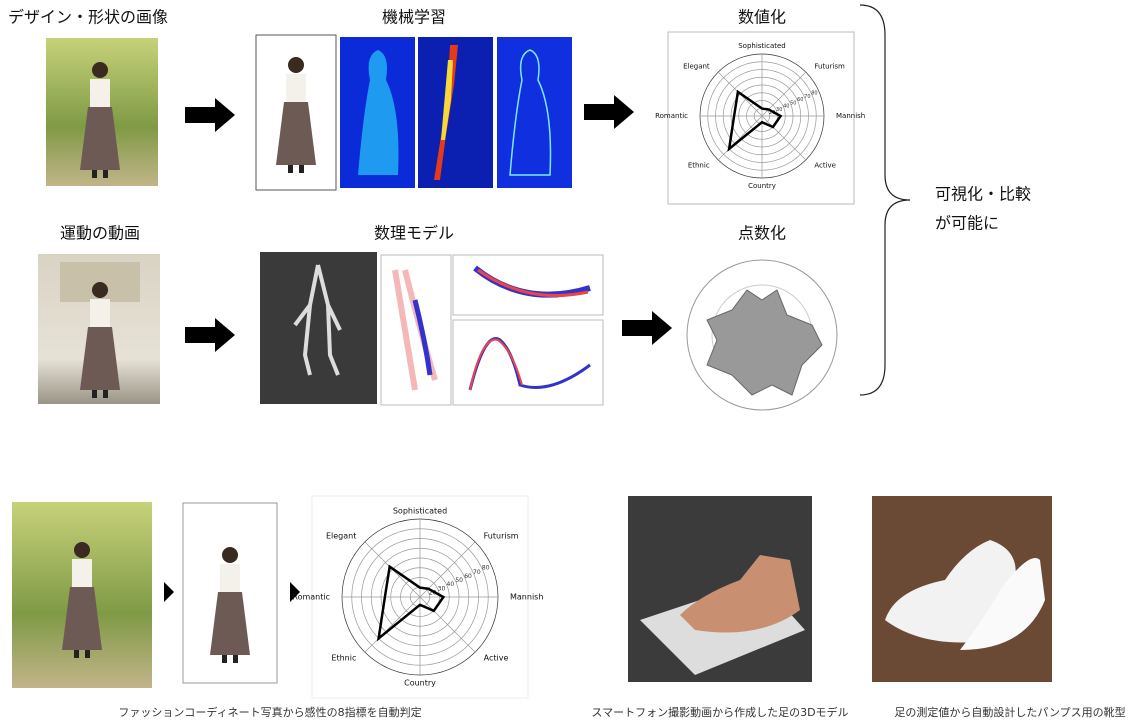  Describe the element at coordinates (762, 233) in the screenshot. I see `row2-output-label: 点数化` at that location.